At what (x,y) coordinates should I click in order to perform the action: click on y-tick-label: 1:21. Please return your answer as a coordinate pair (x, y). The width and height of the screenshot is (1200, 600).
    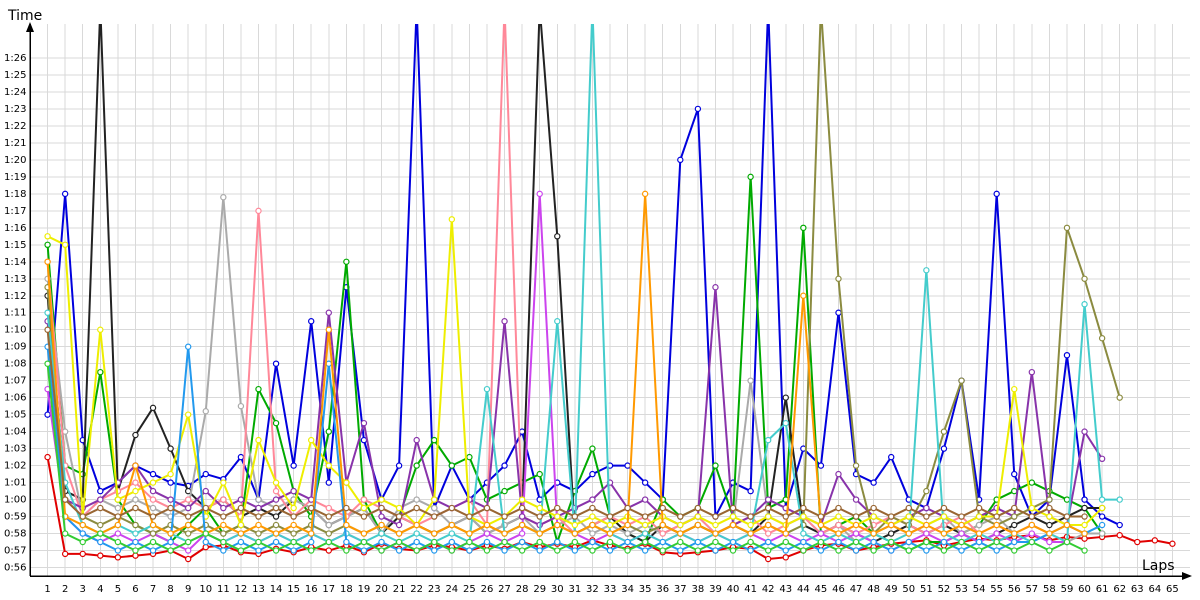
    Looking at the image, I should click on (15, 143).